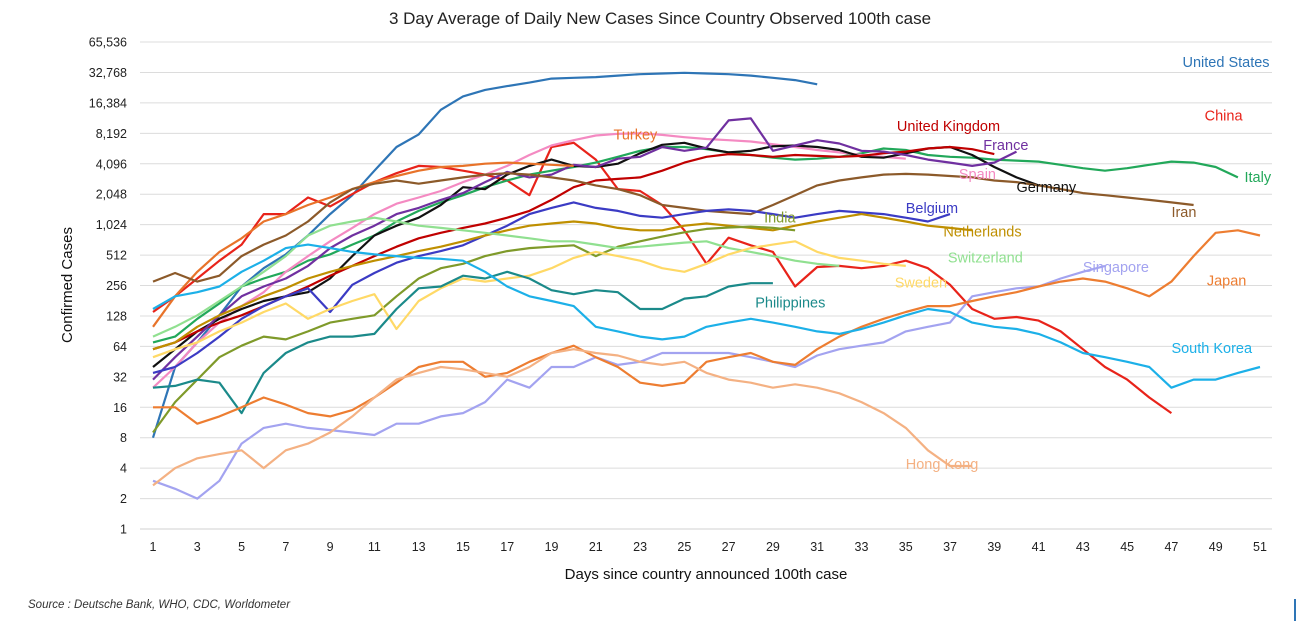  I want to click on series-line-philippines, so click(462, 342).